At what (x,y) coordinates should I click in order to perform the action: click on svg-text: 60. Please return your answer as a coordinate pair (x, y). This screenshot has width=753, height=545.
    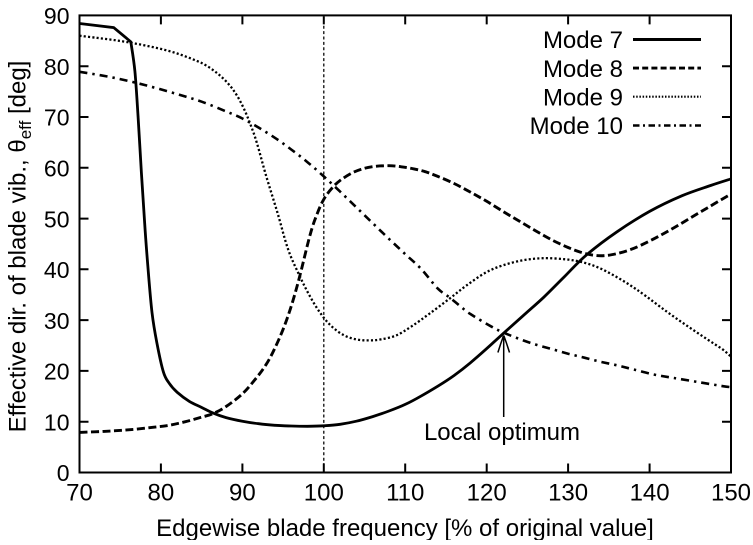
    Looking at the image, I should click on (57, 169).